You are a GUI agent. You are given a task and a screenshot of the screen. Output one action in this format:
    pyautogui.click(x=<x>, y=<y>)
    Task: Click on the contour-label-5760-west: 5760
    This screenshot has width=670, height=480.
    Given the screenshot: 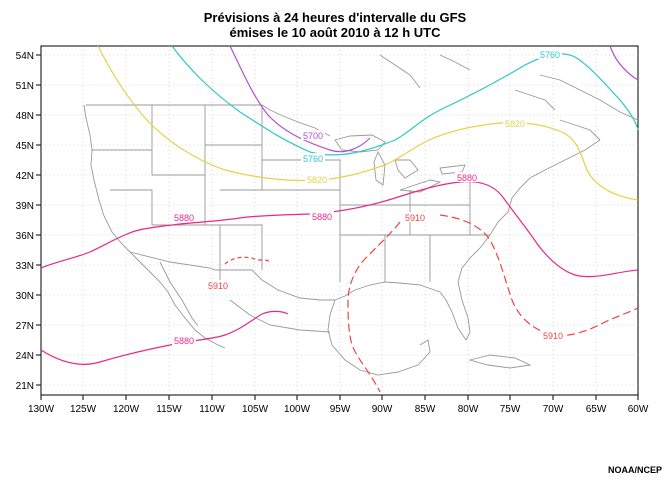 What is the action you would take?
    pyautogui.click(x=313, y=159)
    